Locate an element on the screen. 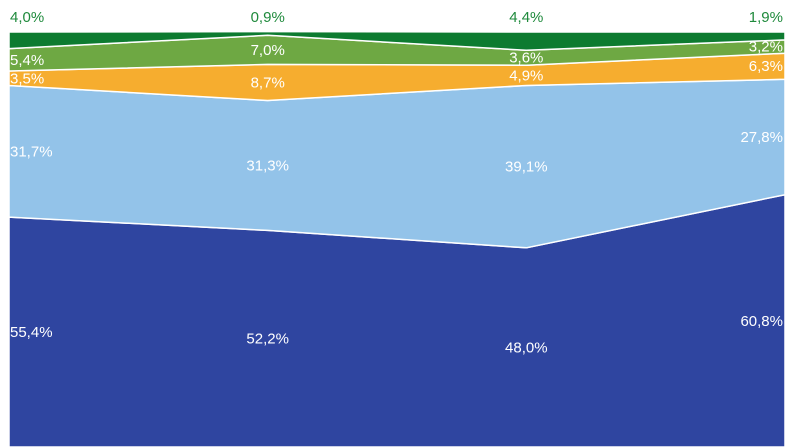 Image resolution: width=785 pixels, height=447 pixels. data-label: 0,9% is located at coordinates (268, 17).